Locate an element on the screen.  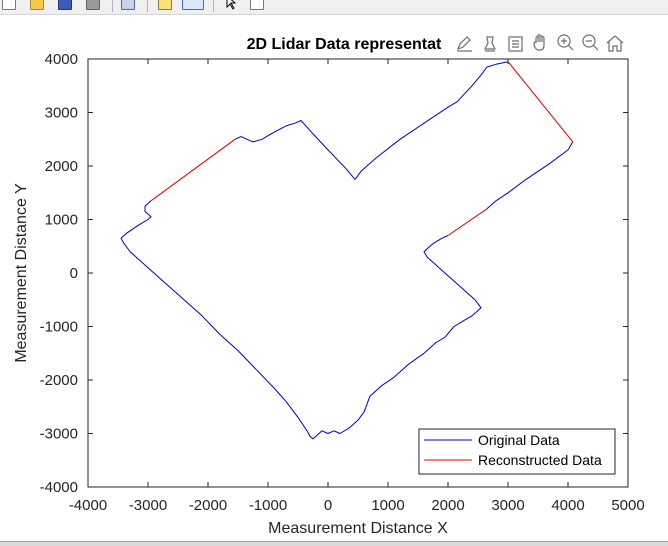
save-icon is located at coordinates (65, 5).